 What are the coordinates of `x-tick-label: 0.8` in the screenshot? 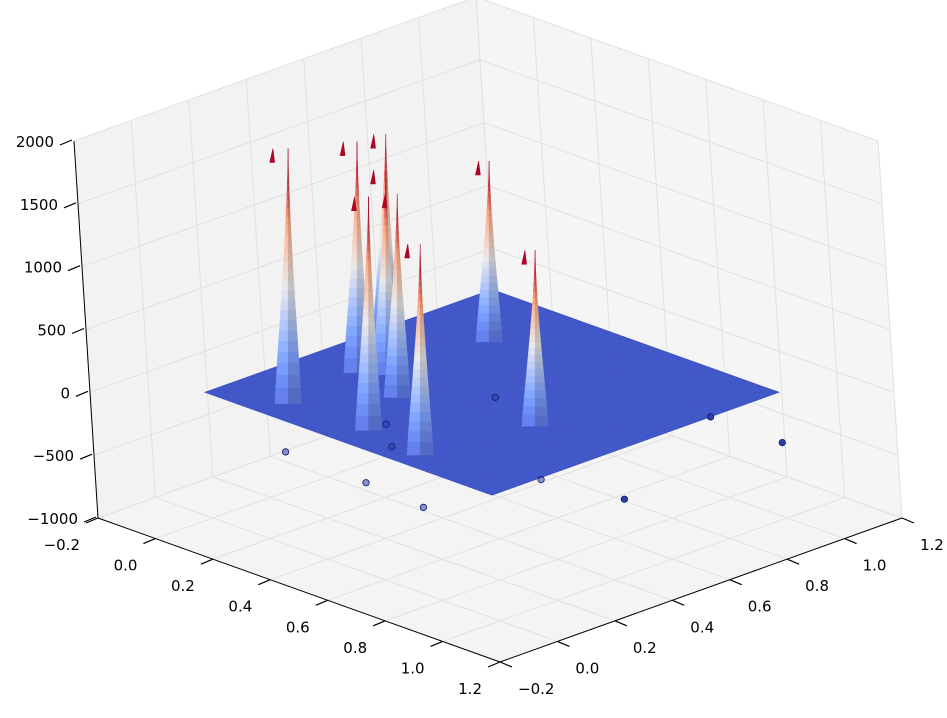 It's located at (355, 648).